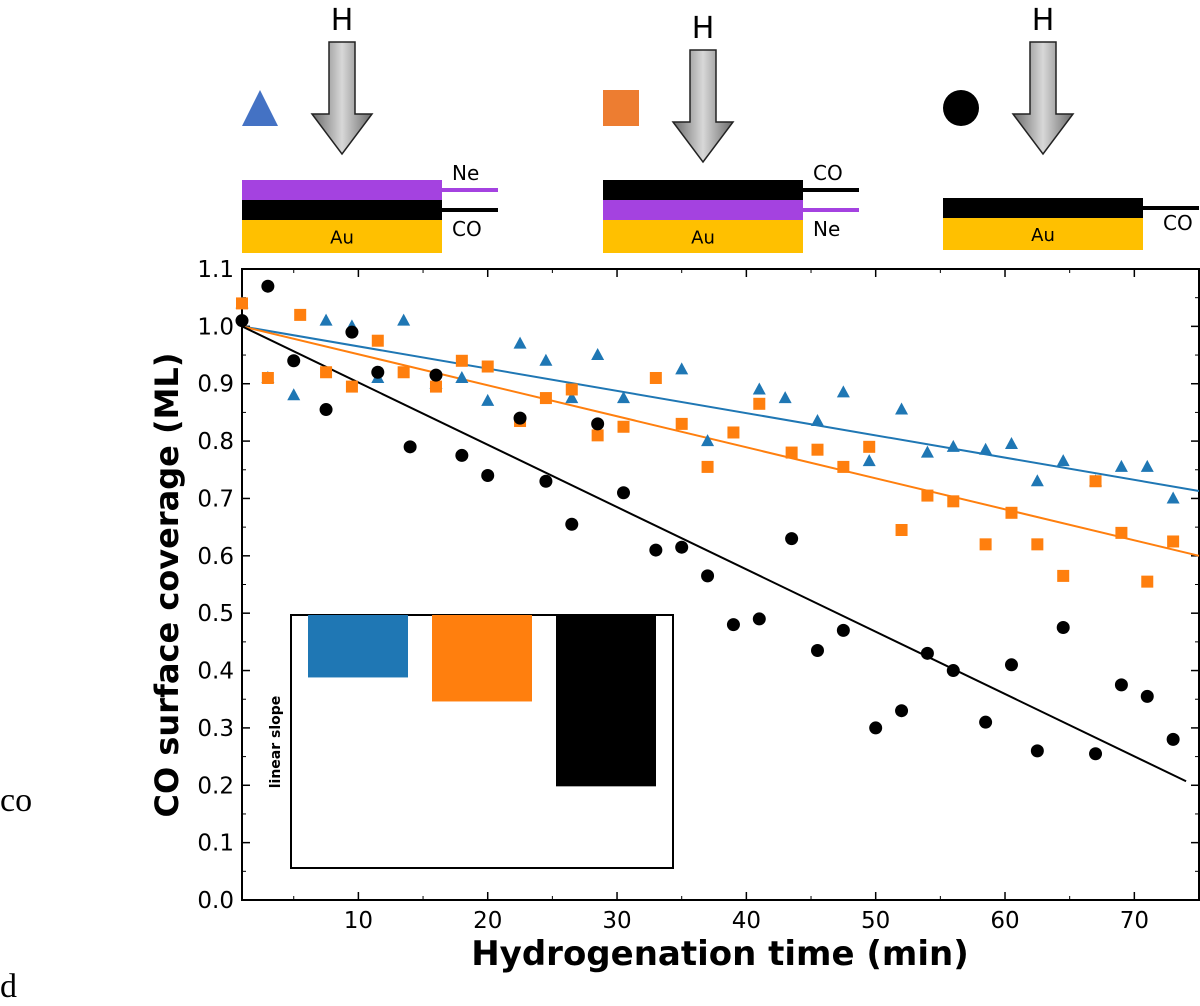 The width and height of the screenshot is (1200, 1006). Describe the element at coordinates (215, 499) in the screenshot. I see `y-tick-label: 0.7` at that location.